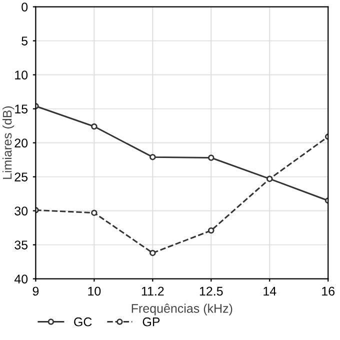 This screenshot has width=340, height=340. What do you see at coordinates (21, 245) in the screenshot?
I see `y-tick-label: 35` at bounding box center [21, 245].